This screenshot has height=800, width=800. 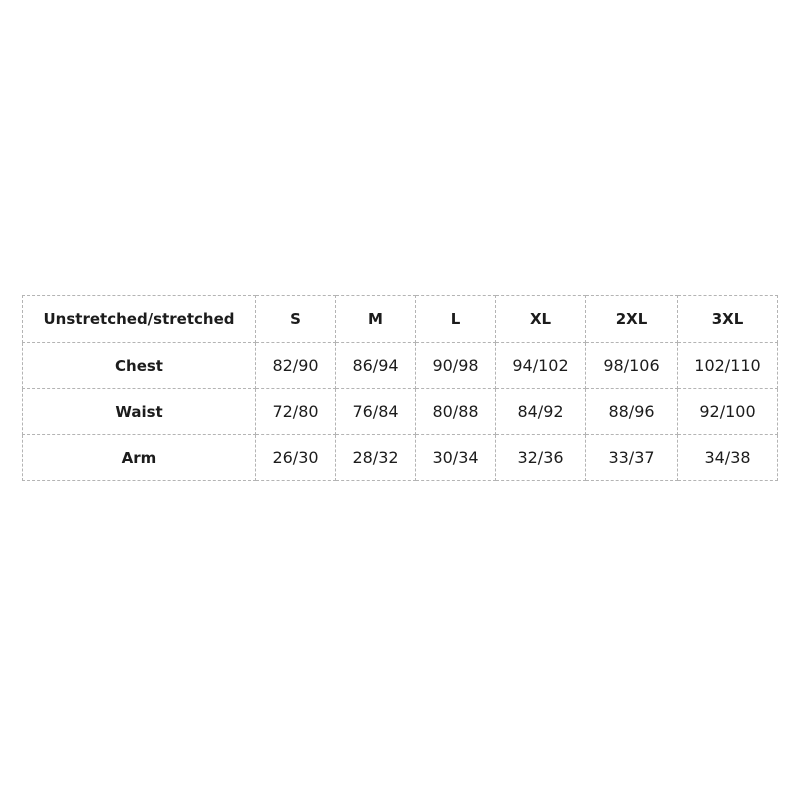 I want to click on column-header-s: S, so click(x=295, y=319).